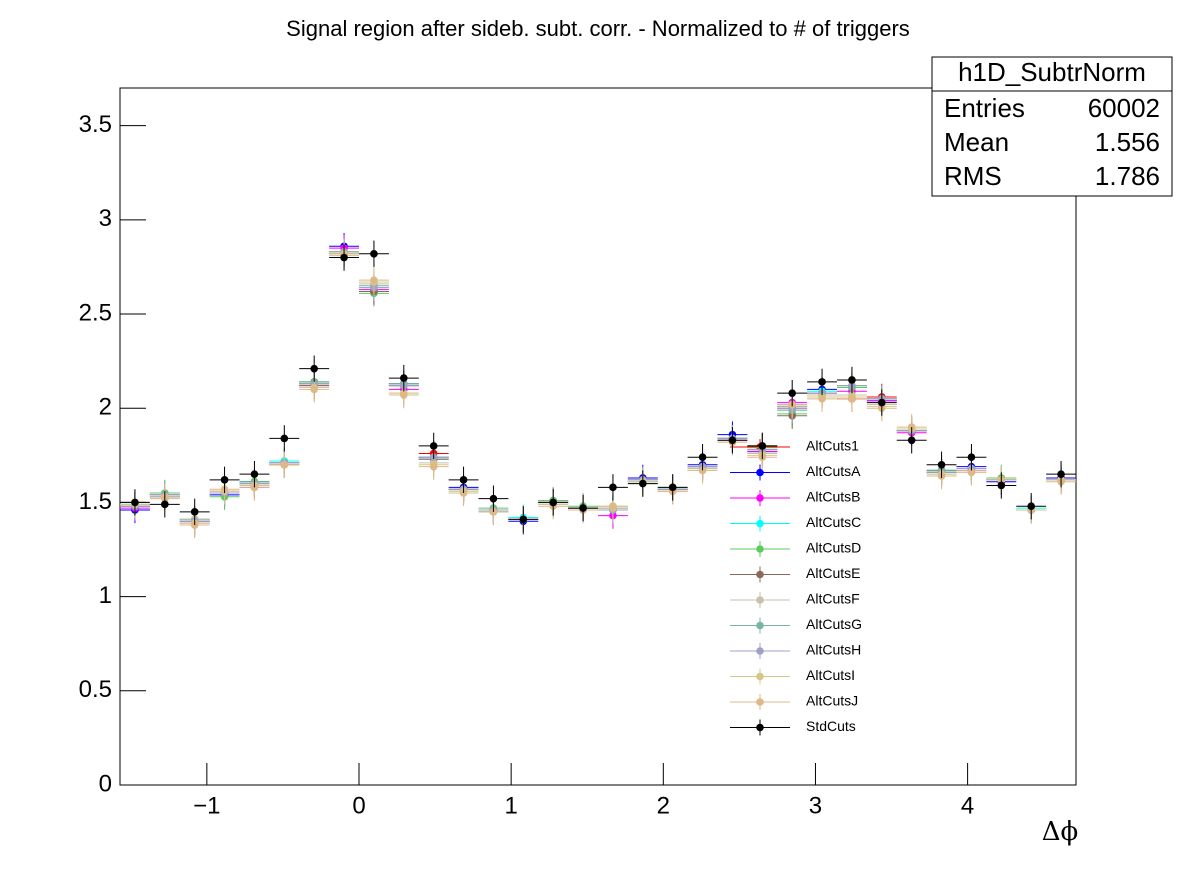 This screenshot has width=1196, height=872. I want to click on stats-label: Entries, so click(984, 108).